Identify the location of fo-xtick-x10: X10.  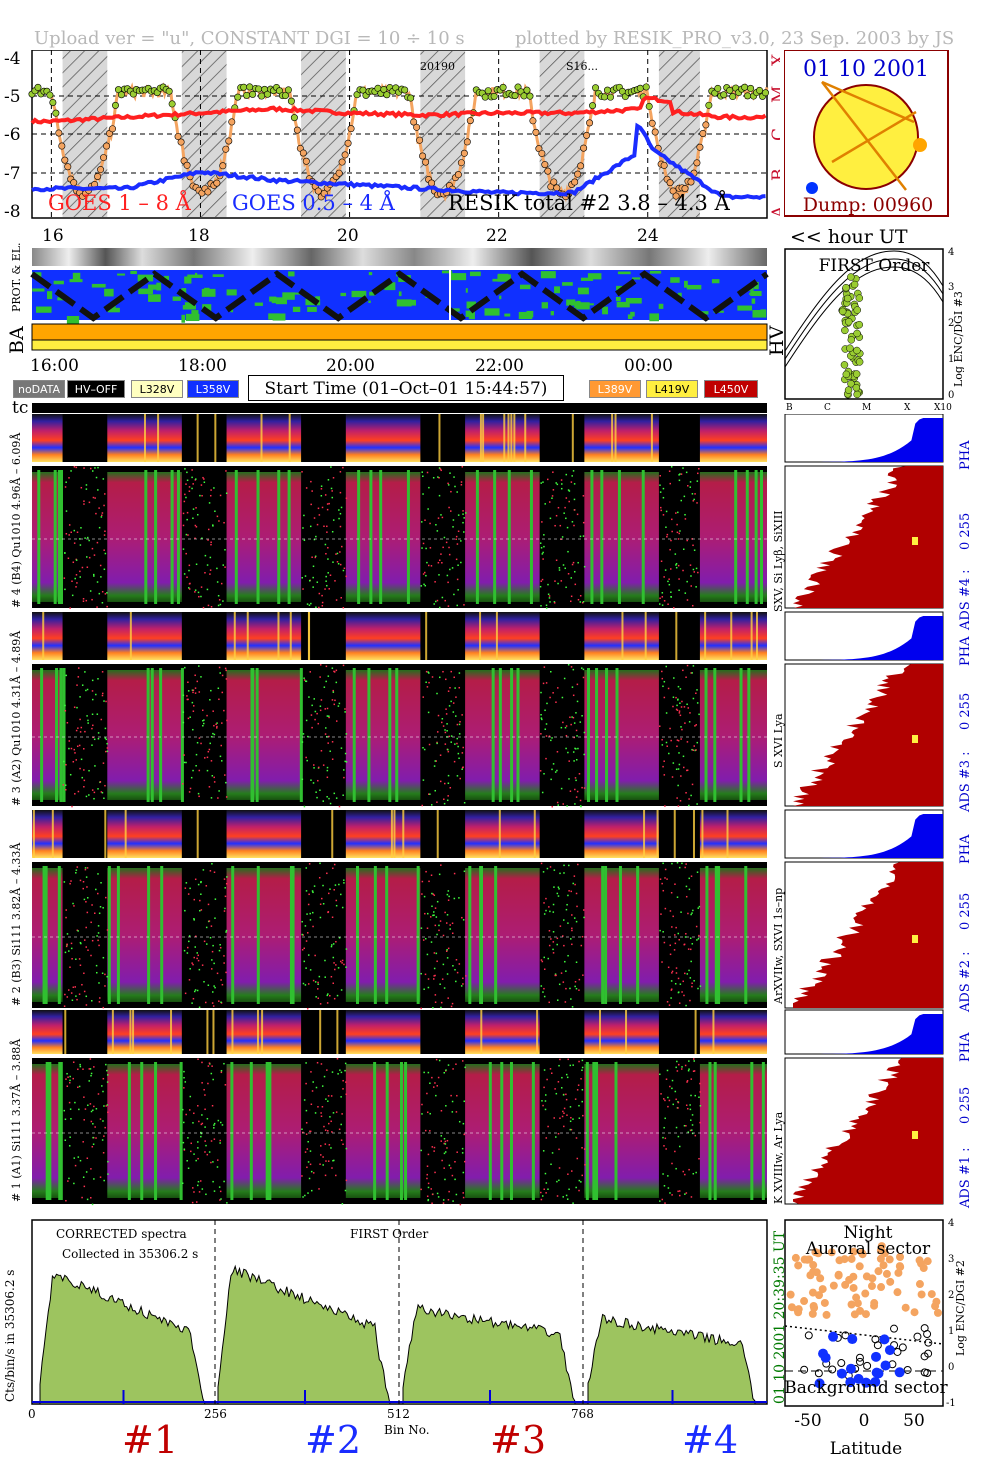
(943, 408).